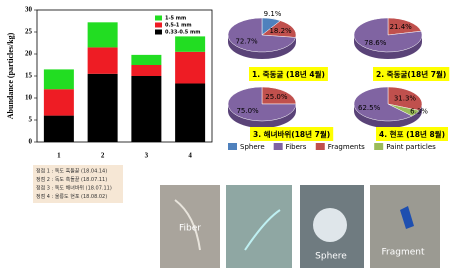 The image size is (454, 273). I want to click on pie-value-label: 62.5%, so click(369, 108).